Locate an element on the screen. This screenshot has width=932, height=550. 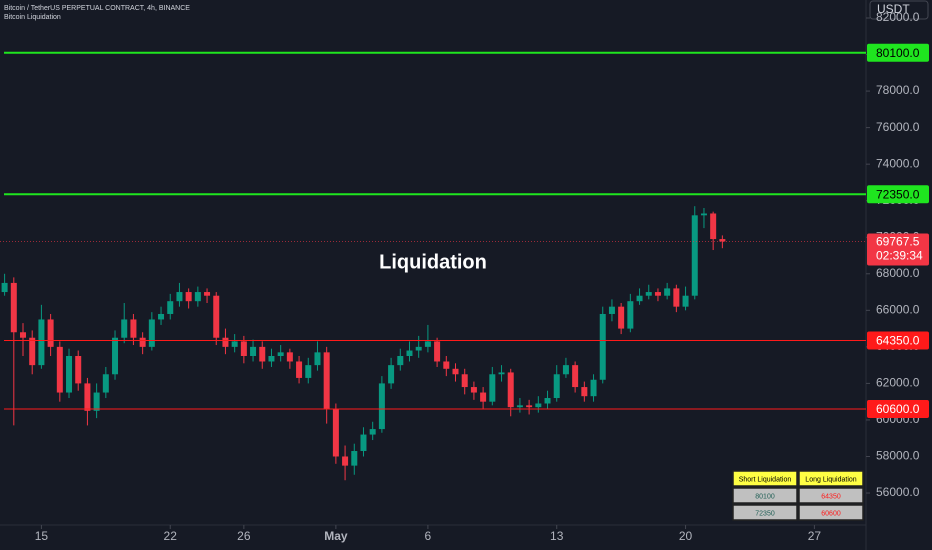
x-tick-label: 27 is located at coordinates (815, 536).